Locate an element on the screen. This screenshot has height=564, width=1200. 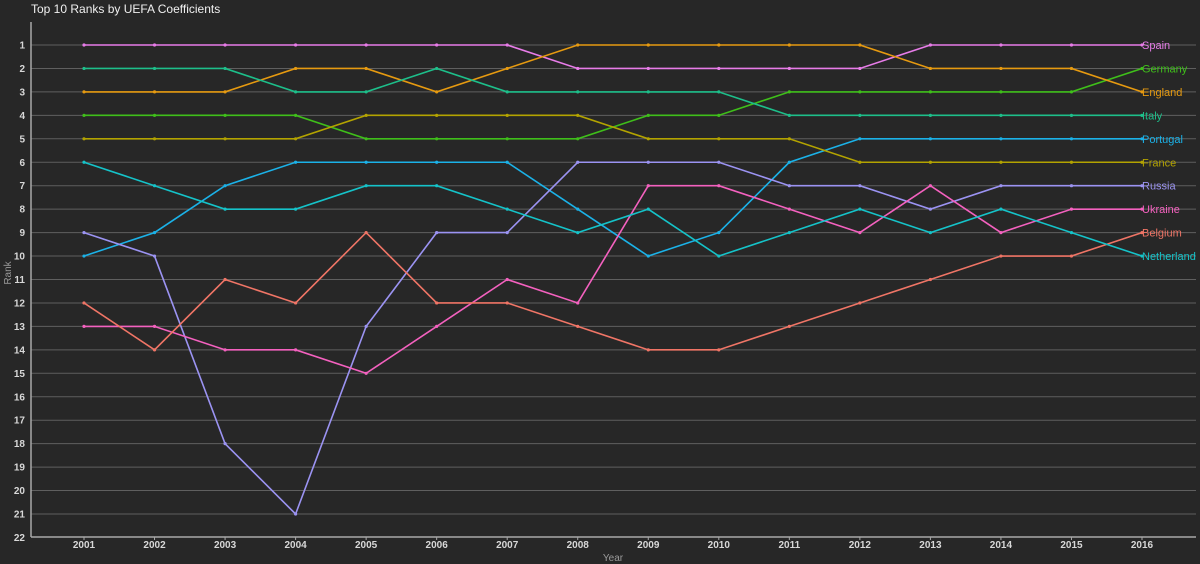
y-tick-label: 14 is located at coordinates (20, 350).